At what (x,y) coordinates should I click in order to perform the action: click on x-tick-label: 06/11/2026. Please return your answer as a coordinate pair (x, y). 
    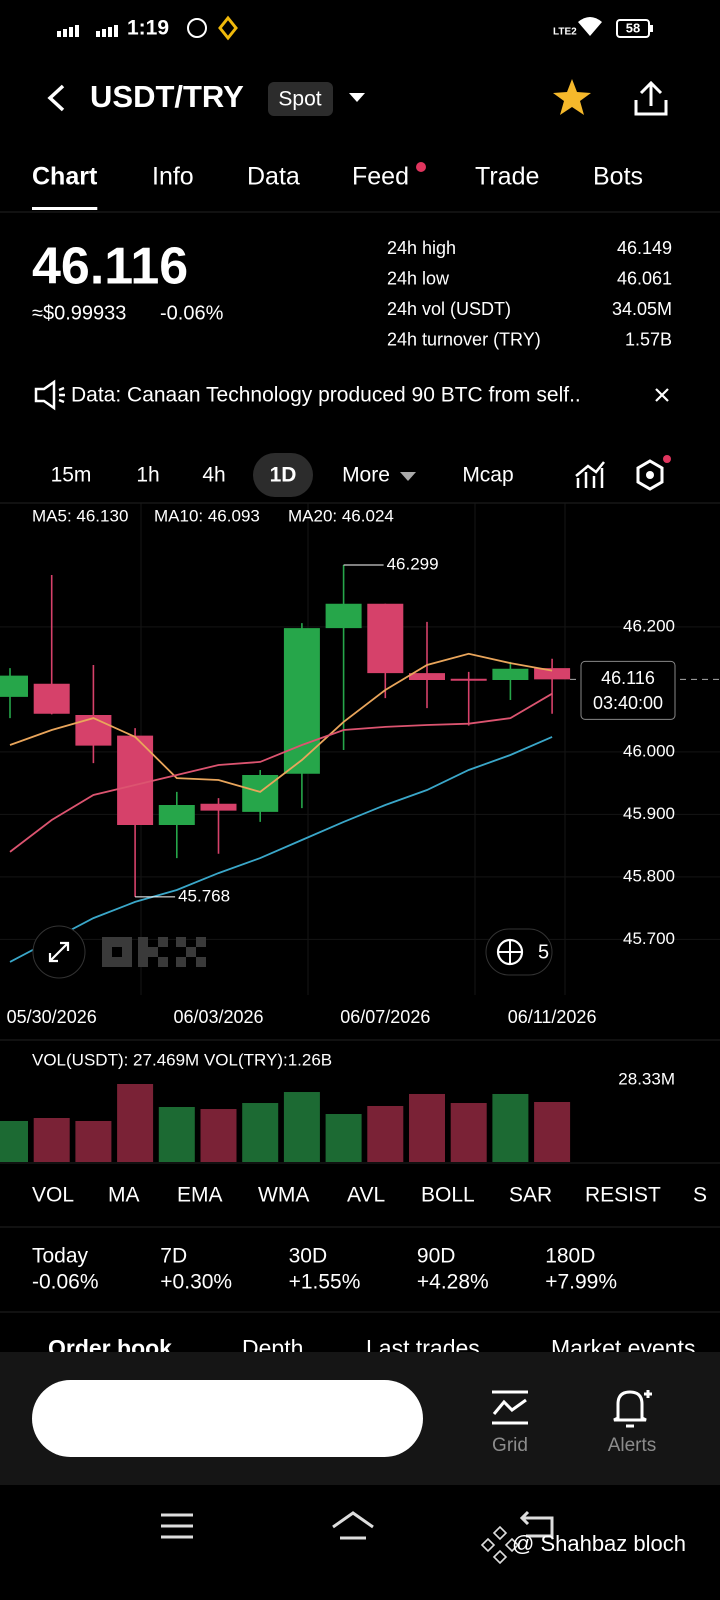
    Looking at the image, I should click on (552, 1017).